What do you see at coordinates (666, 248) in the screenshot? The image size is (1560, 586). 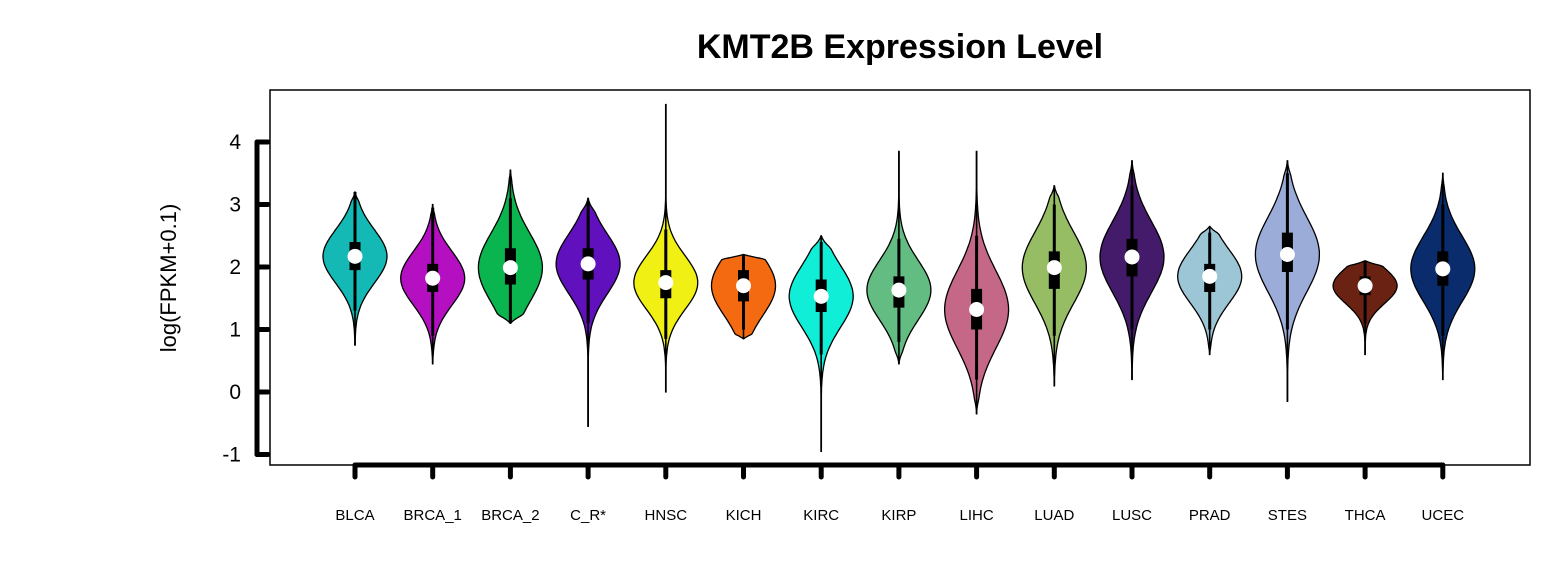 I see `violin-hnsc` at bounding box center [666, 248].